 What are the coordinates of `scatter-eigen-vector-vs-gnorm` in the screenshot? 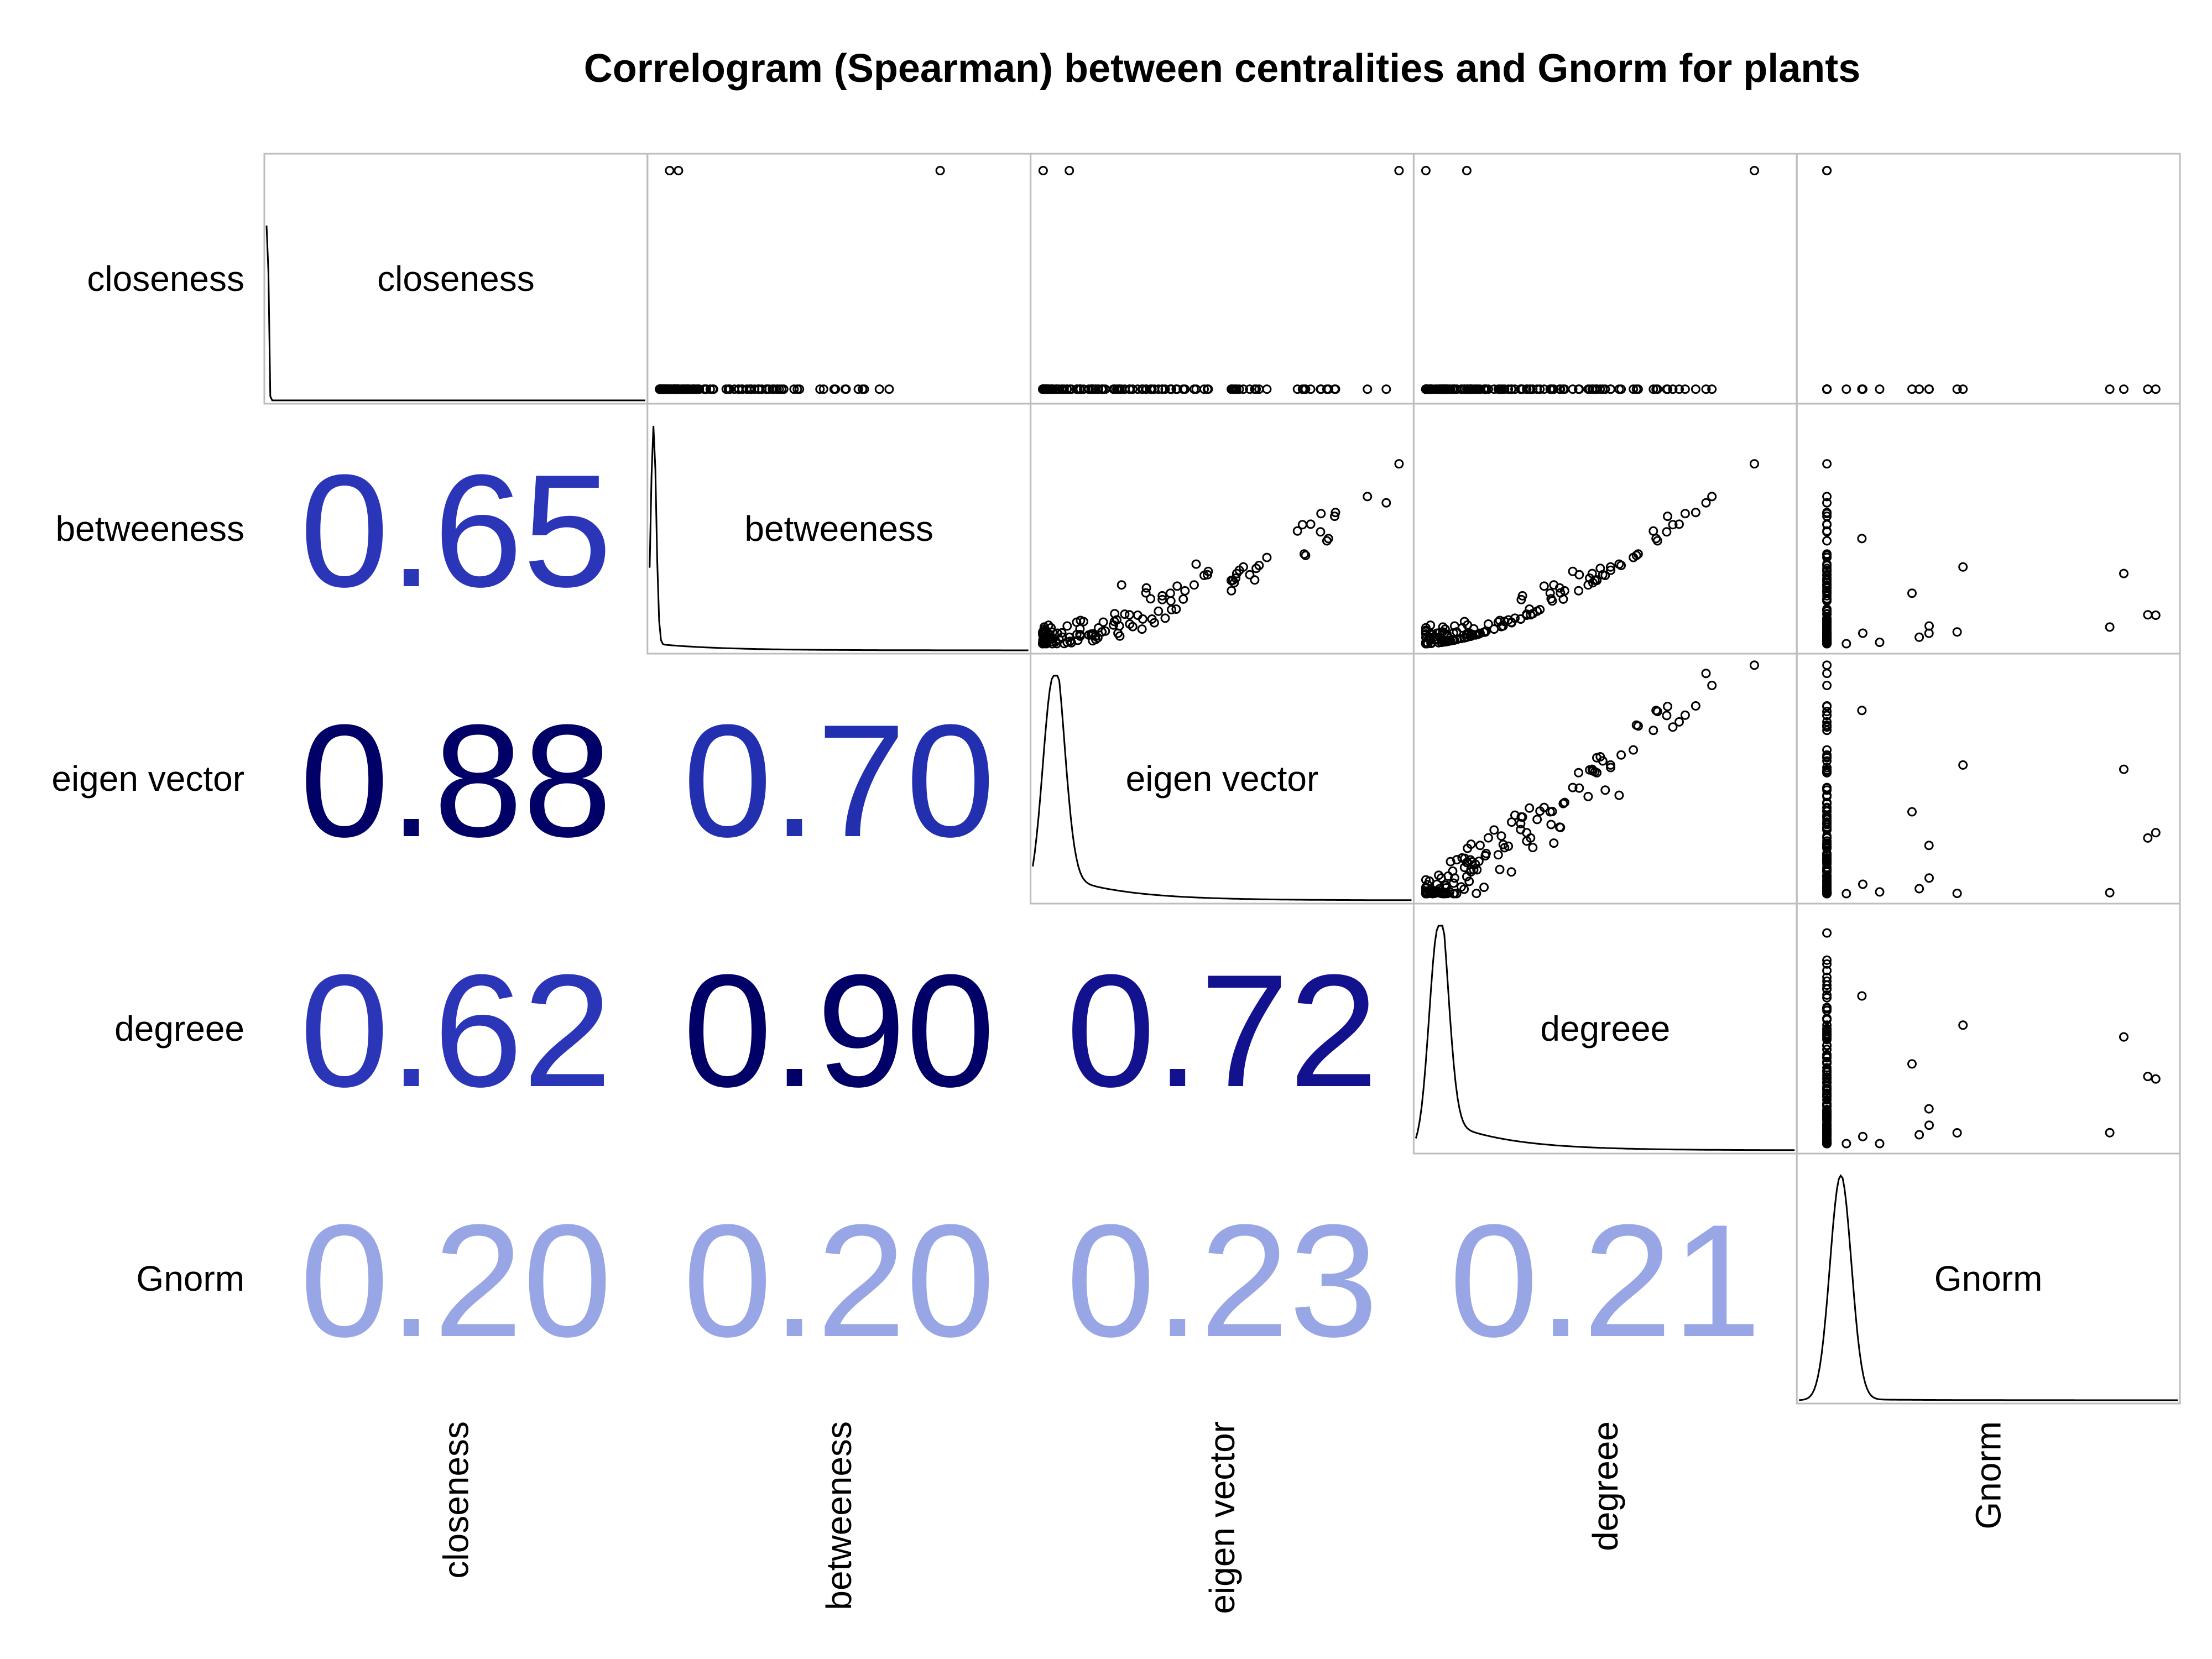 It's located at (1992, 780).